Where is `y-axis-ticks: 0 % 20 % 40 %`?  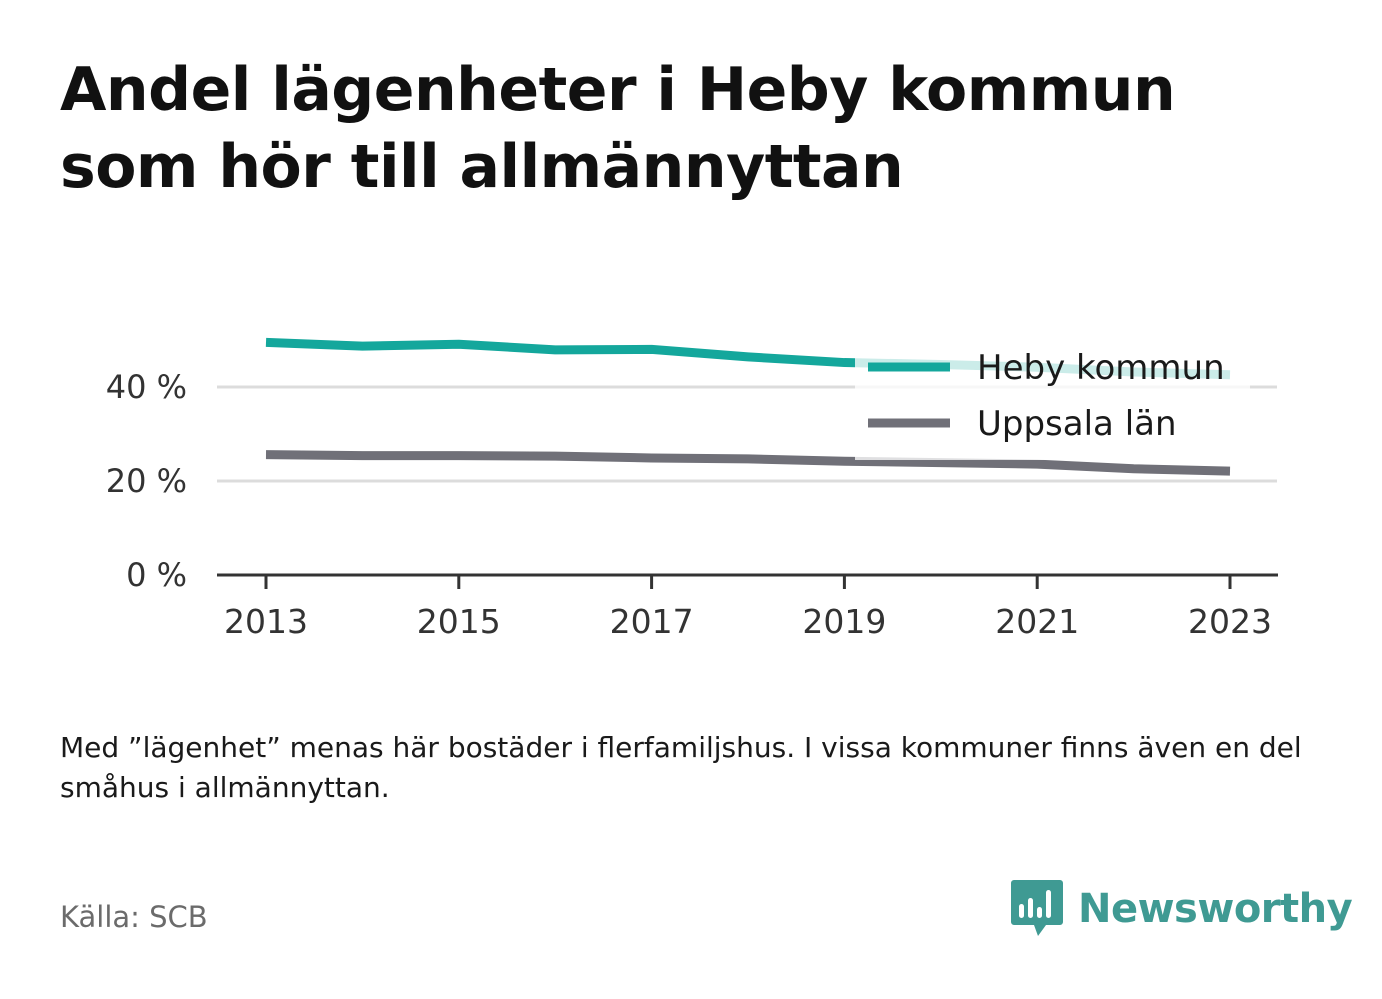
y-axis-ticks: 0 % 20 % 40 % is located at coordinates (146, 481).